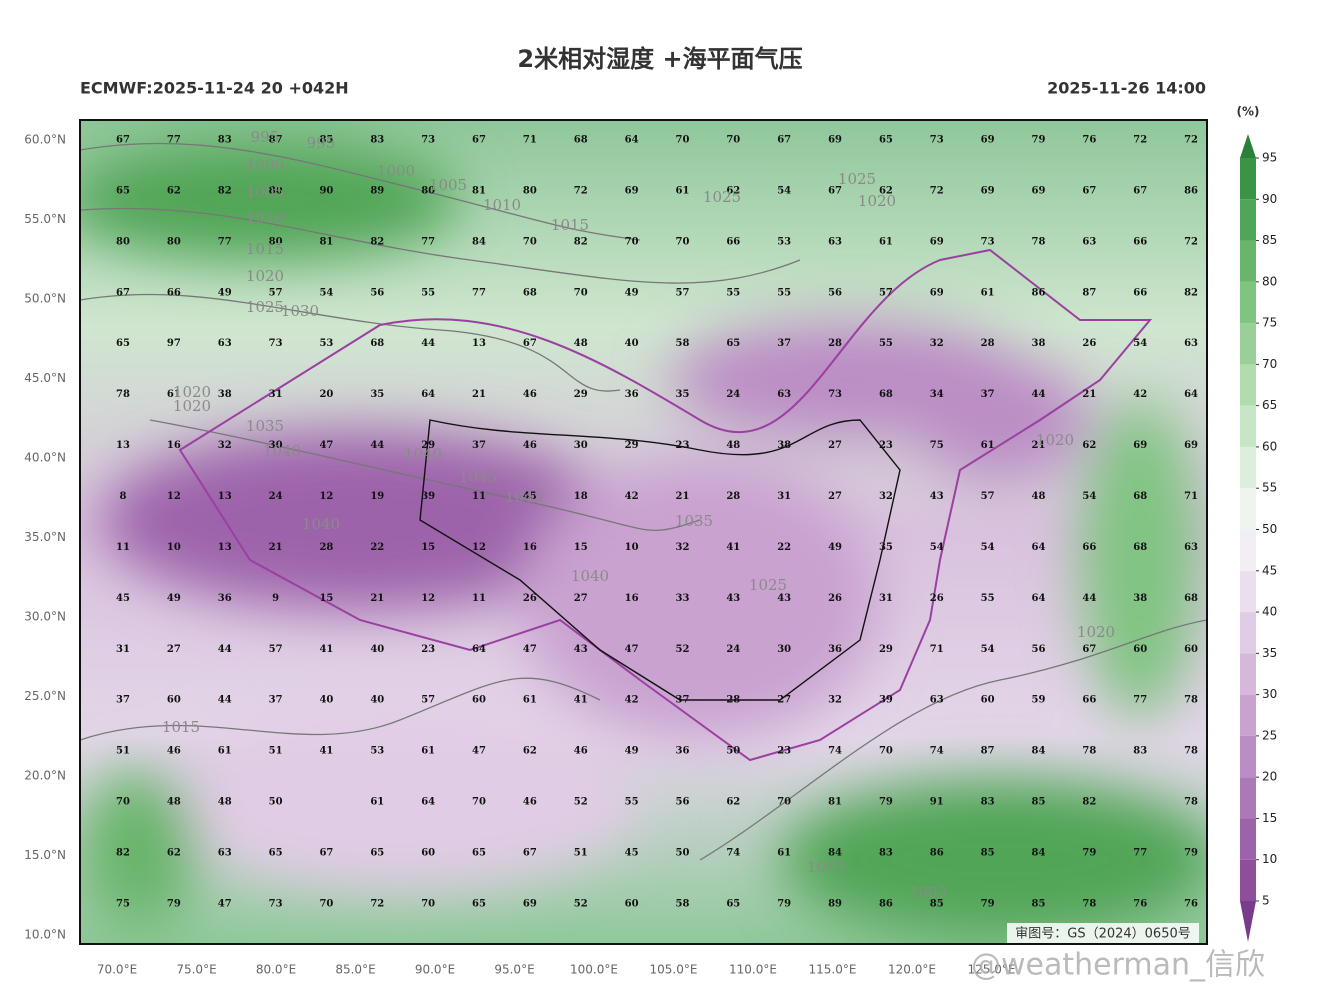 The height and width of the screenshot is (999, 1327). What do you see at coordinates (937, 394) in the screenshot?
I see `humidity-value: 34` at bounding box center [937, 394].